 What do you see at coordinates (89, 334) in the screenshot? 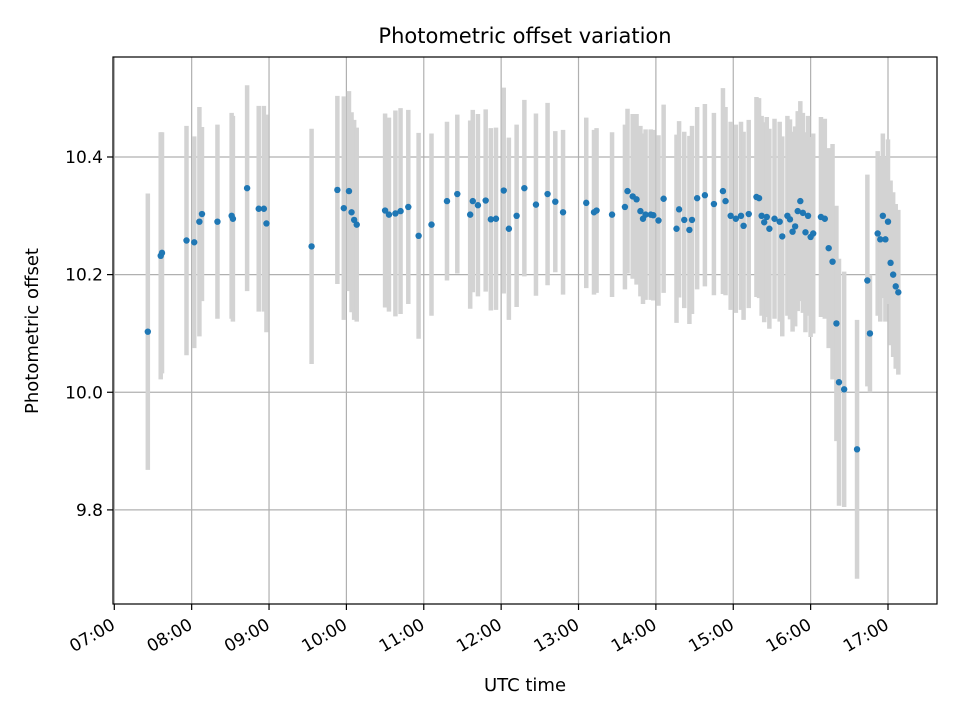
I see `y-axis-ticks: 9.8 10.0 10.2 10.4` at bounding box center [89, 334].